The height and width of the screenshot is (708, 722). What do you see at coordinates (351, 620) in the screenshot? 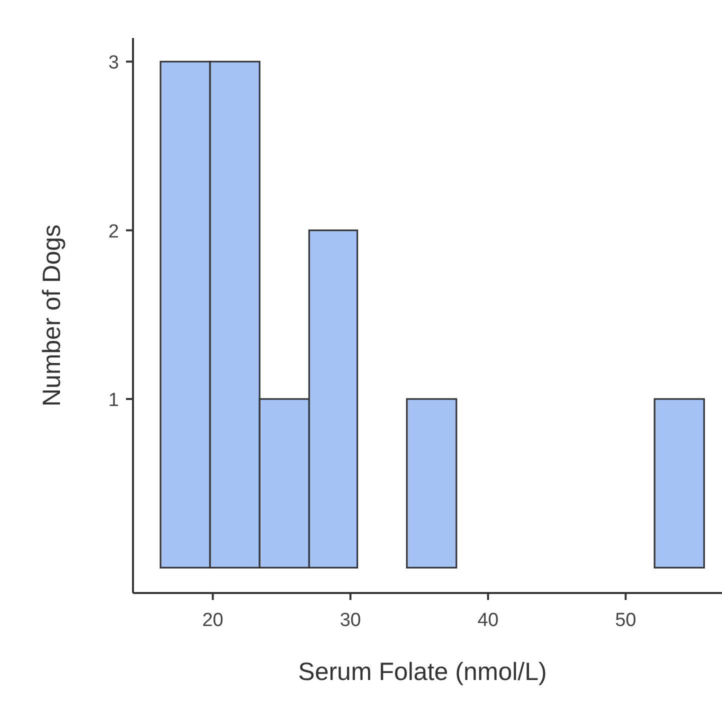
I see `x-tick-label: 30` at bounding box center [351, 620].